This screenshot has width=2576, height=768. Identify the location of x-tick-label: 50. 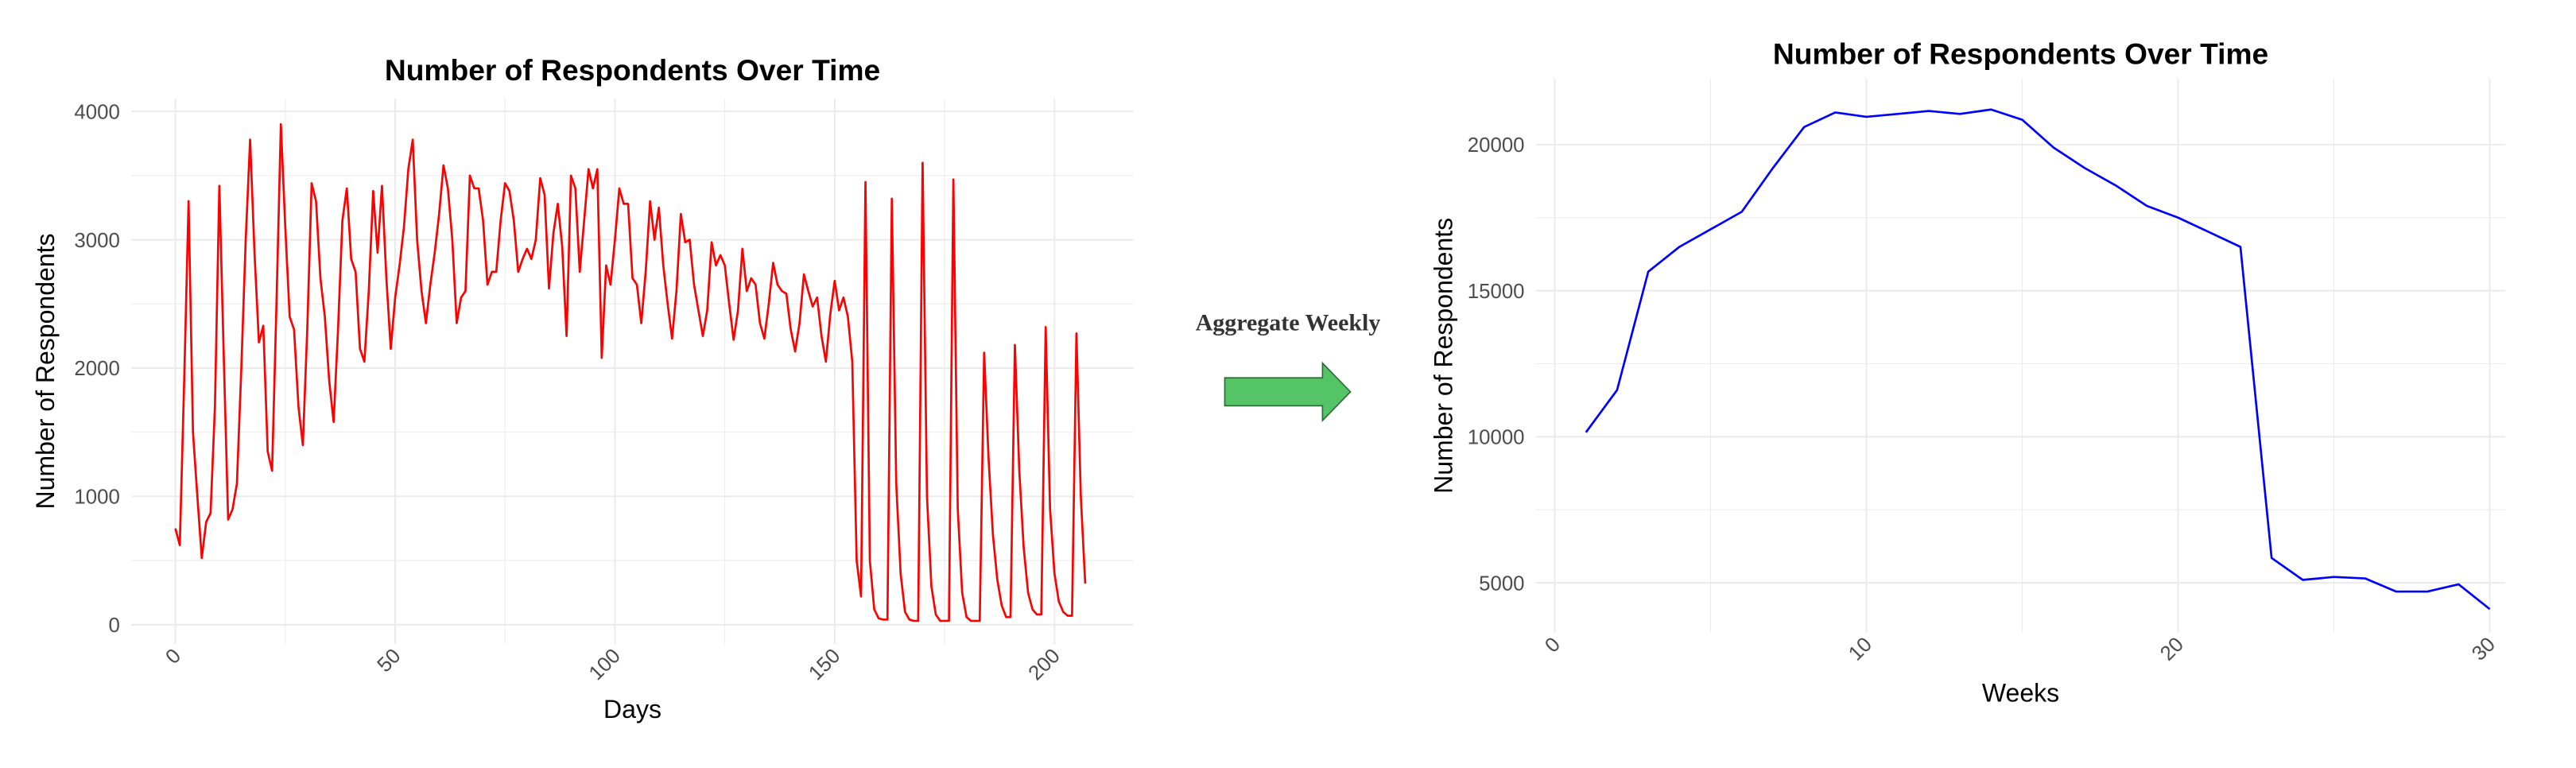
(389, 661).